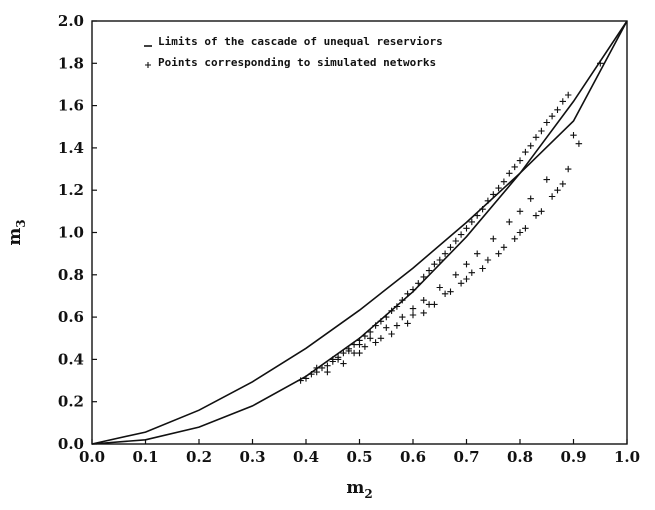 This screenshot has width=655, height=510. I want to click on x-tick-label: 0.3, so click(252, 457).